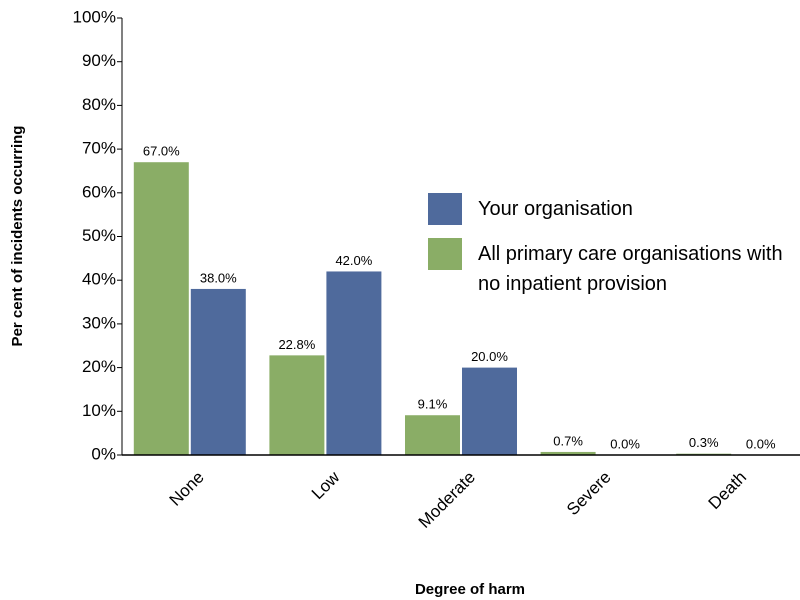  What do you see at coordinates (326, 485) in the screenshot?
I see `x-tick-label: Low` at bounding box center [326, 485].